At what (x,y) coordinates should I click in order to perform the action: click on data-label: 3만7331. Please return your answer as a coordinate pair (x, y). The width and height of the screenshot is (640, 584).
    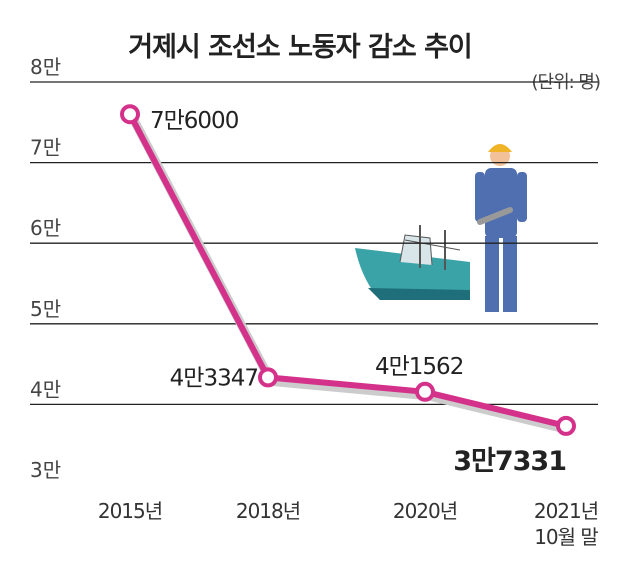
    Looking at the image, I should click on (509, 461).